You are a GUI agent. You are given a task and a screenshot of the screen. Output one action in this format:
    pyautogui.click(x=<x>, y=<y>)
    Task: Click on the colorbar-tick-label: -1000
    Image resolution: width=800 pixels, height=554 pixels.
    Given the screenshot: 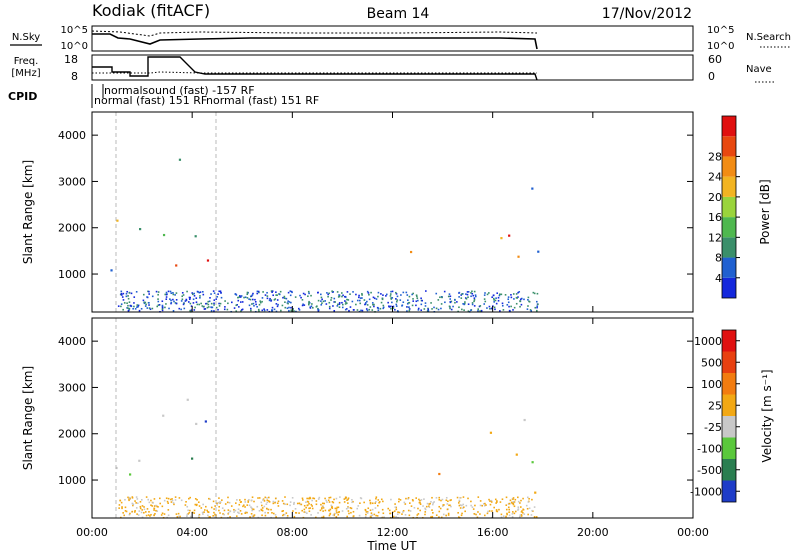 What is the action you would take?
    pyautogui.click(x=706, y=491)
    